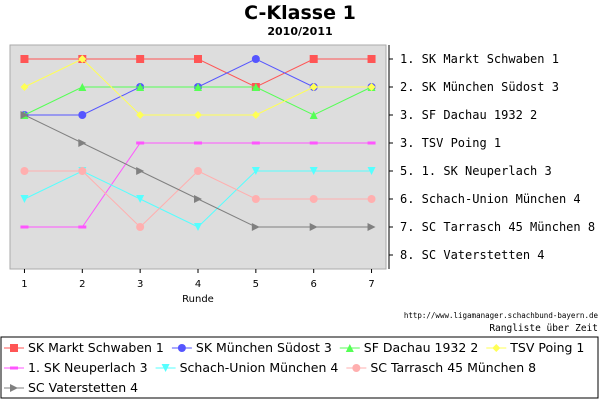 The width and height of the screenshot is (600, 400). What do you see at coordinates (96, 347) in the screenshot?
I see `legend-label: SK Markt Schwaben 1` at bounding box center [96, 347].